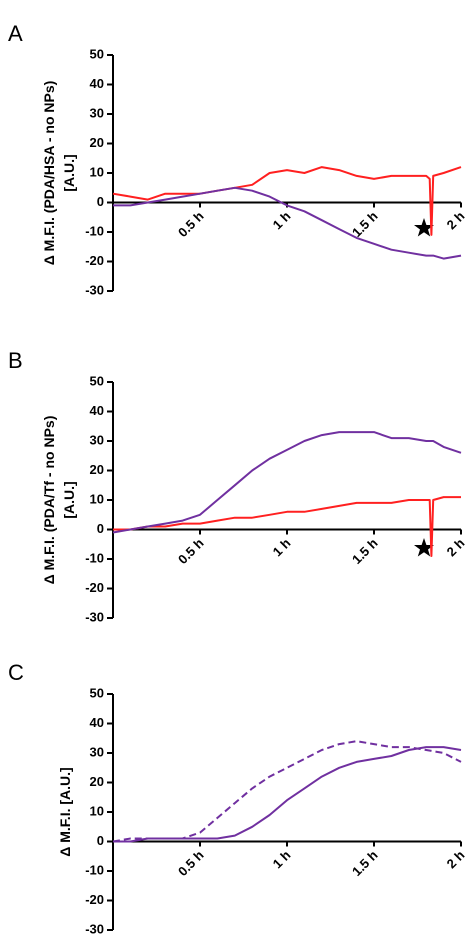 The image size is (466, 936). What do you see at coordinates (15, 33) in the screenshot?
I see `panel-label: A` at bounding box center [15, 33].